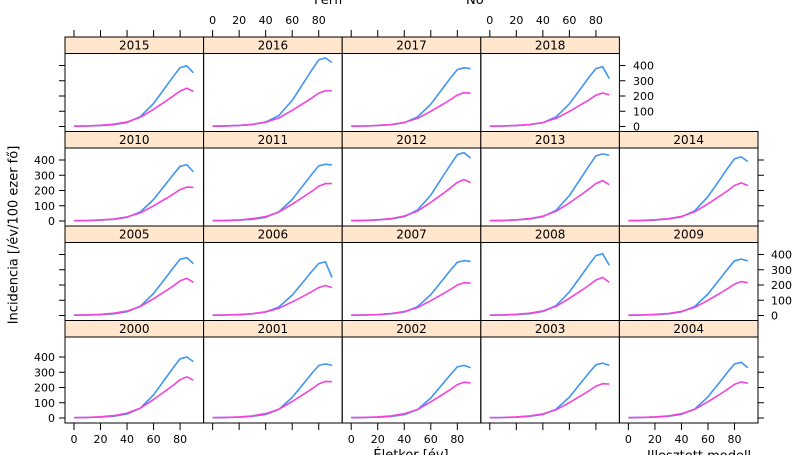 This screenshot has height=455, width=808. Describe the element at coordinates (550, 235) in the screenshot. I see `strip-year-label: 2008` at that location.